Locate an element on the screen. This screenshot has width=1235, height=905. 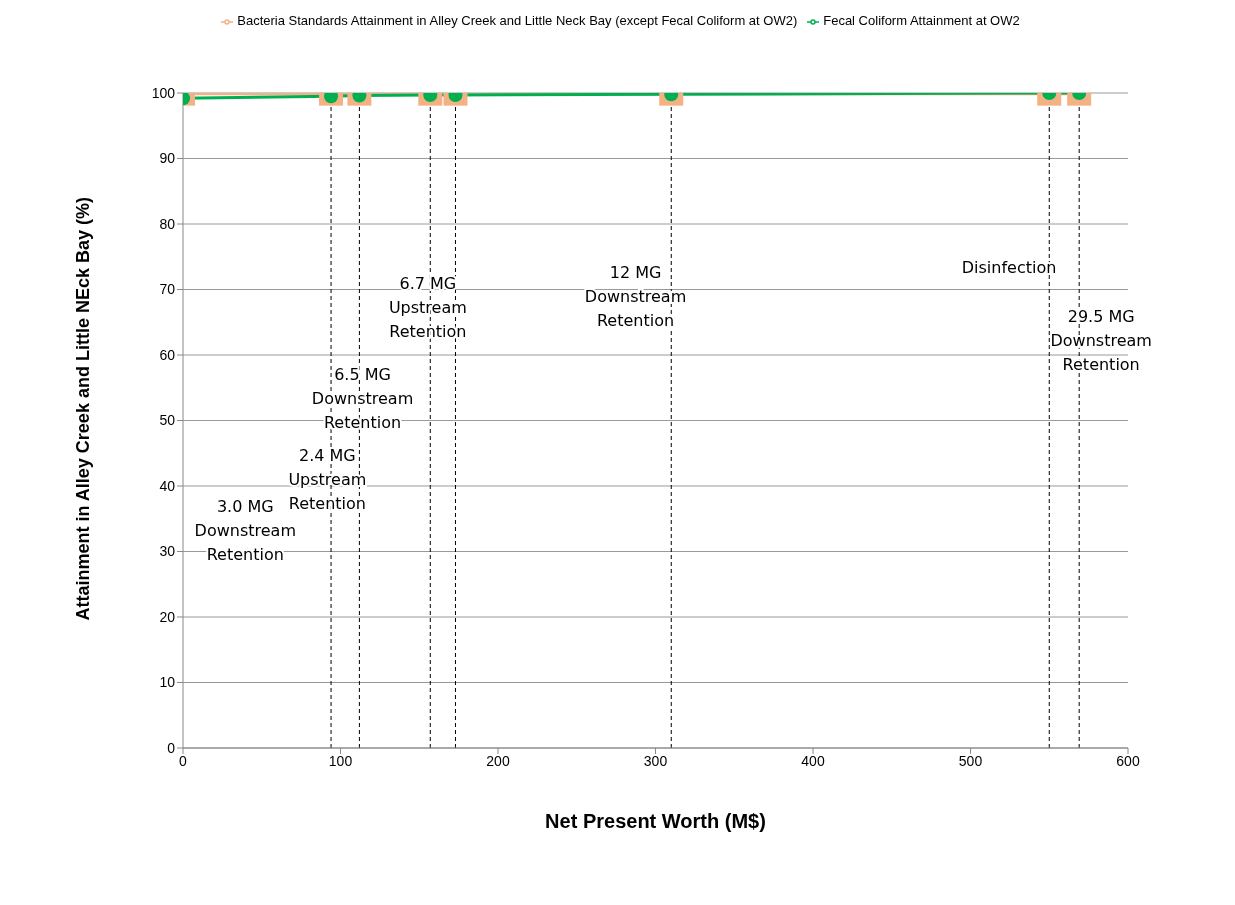
y-tick-label: 90 is located at coordinates (167, 158).